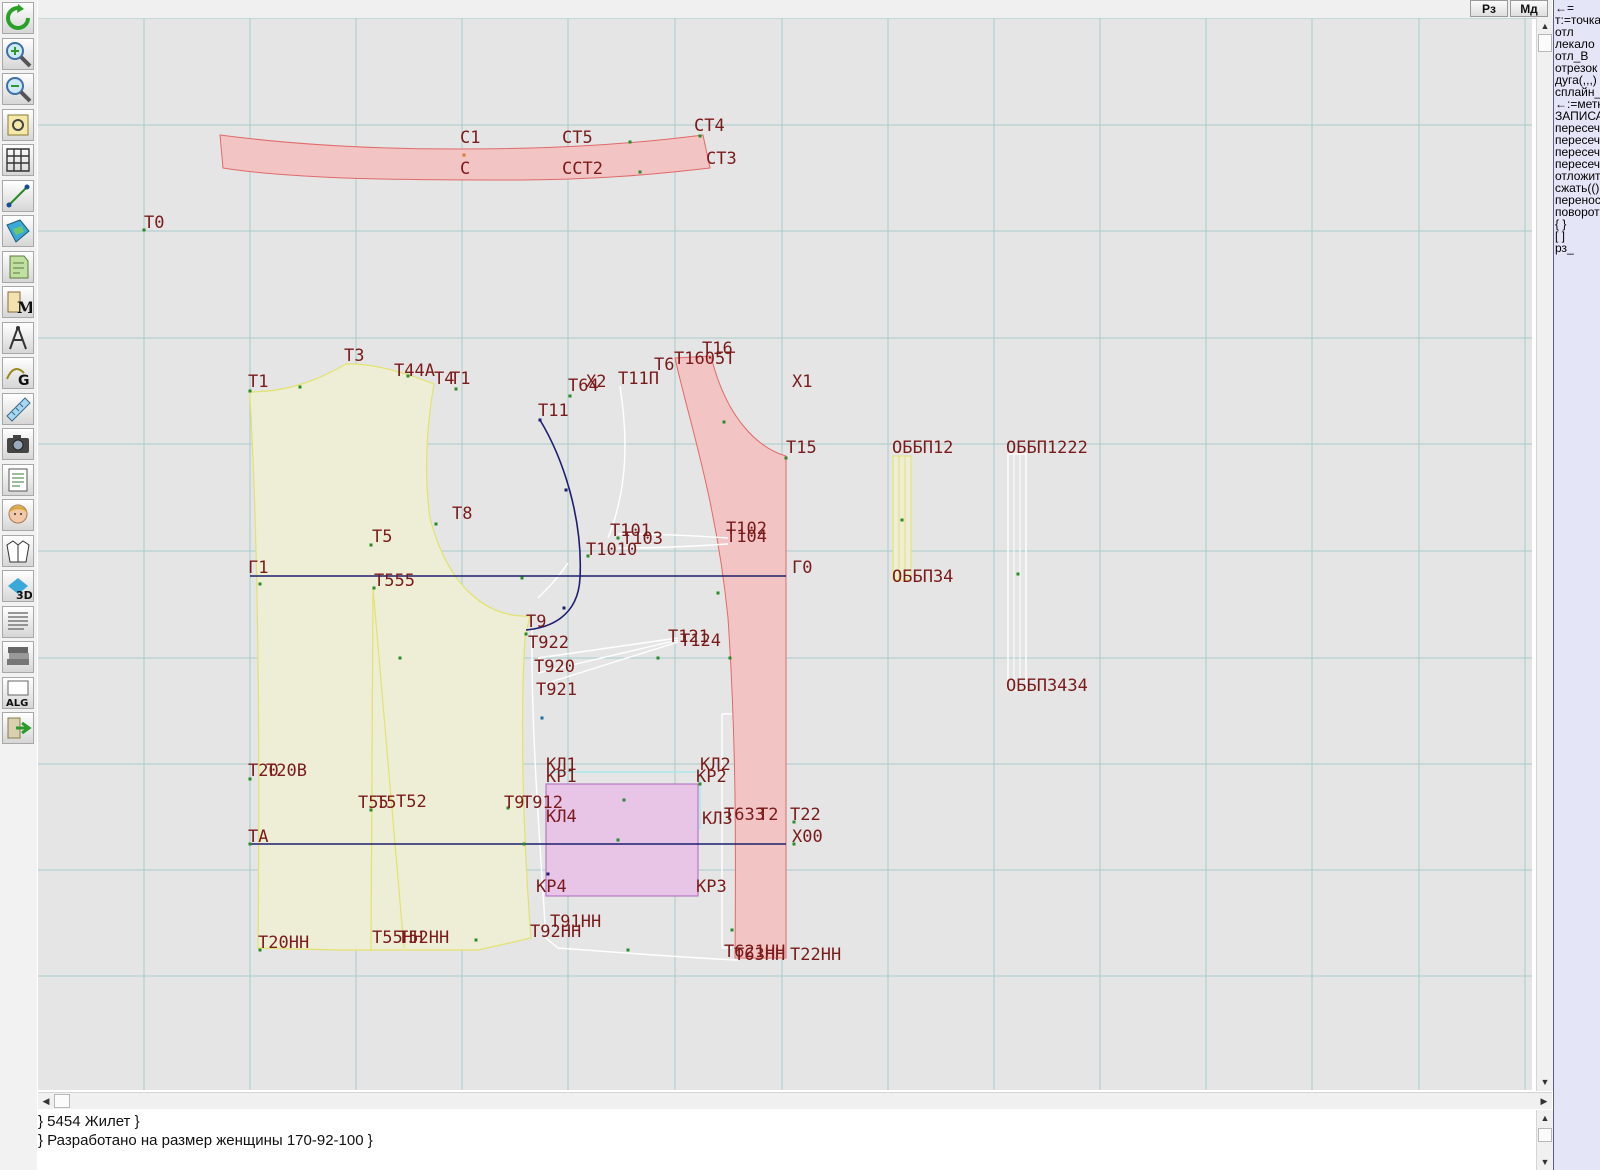 Image resolution: width=1600 pixels, height=1170 pixels. I want to click on command-item: отрезок, so click(1576, 68).